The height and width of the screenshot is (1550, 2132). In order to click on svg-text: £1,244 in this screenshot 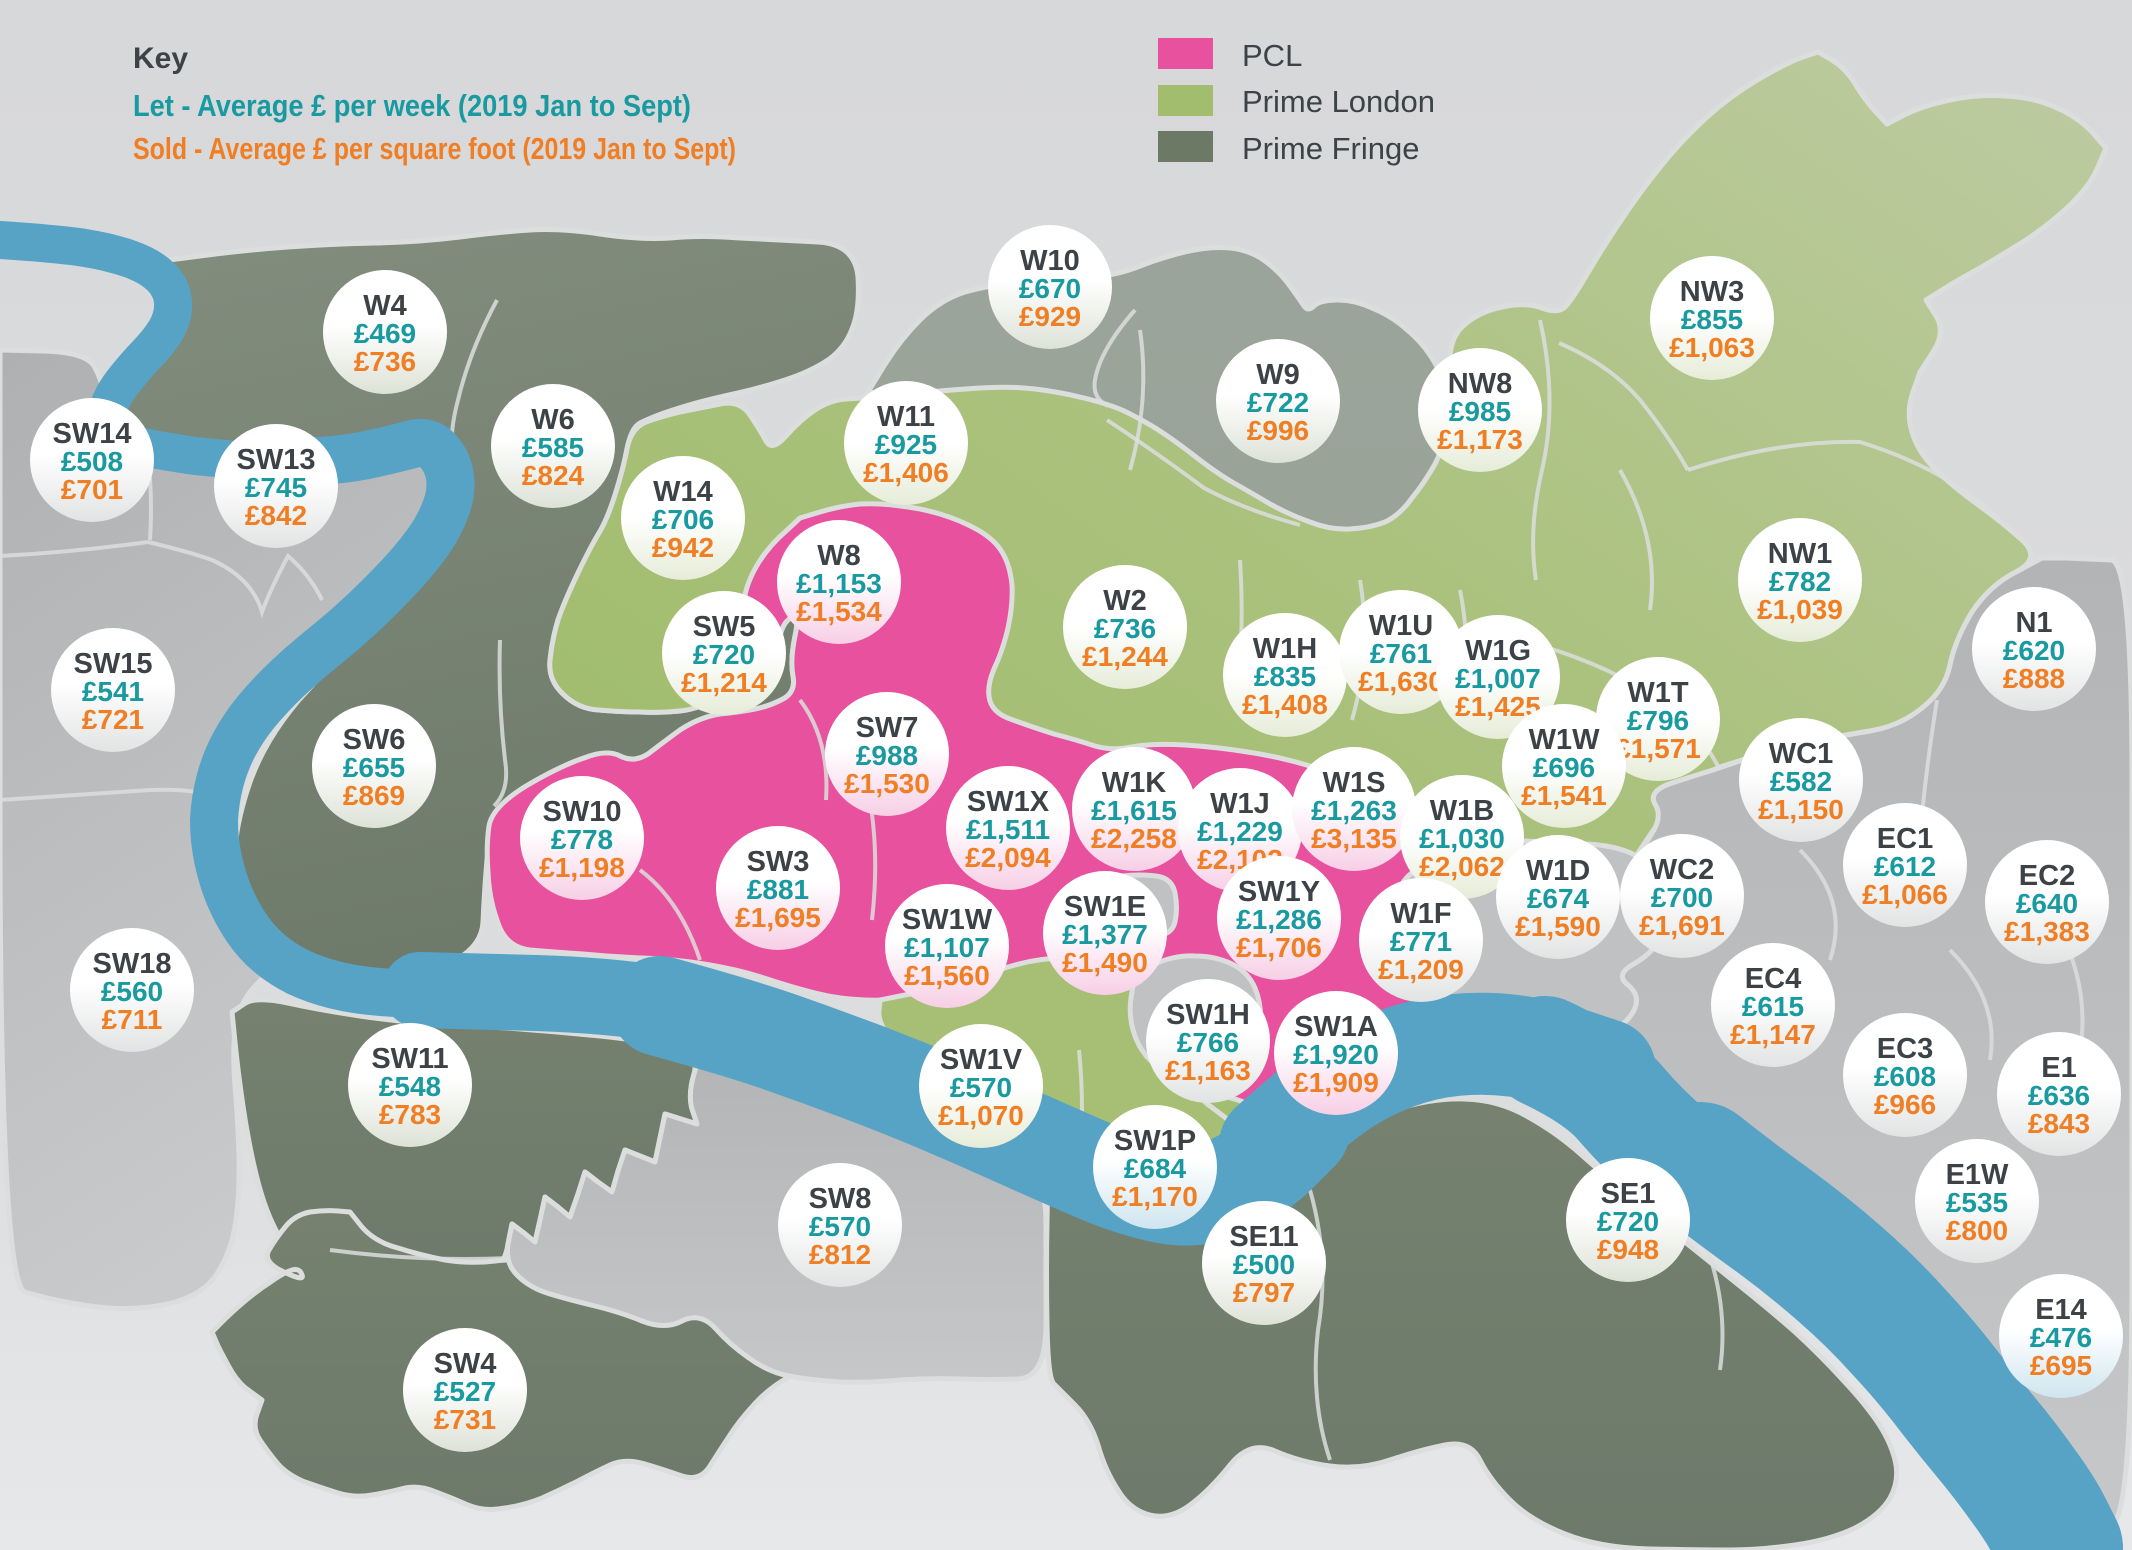, I will do `click(1125, 656)`.